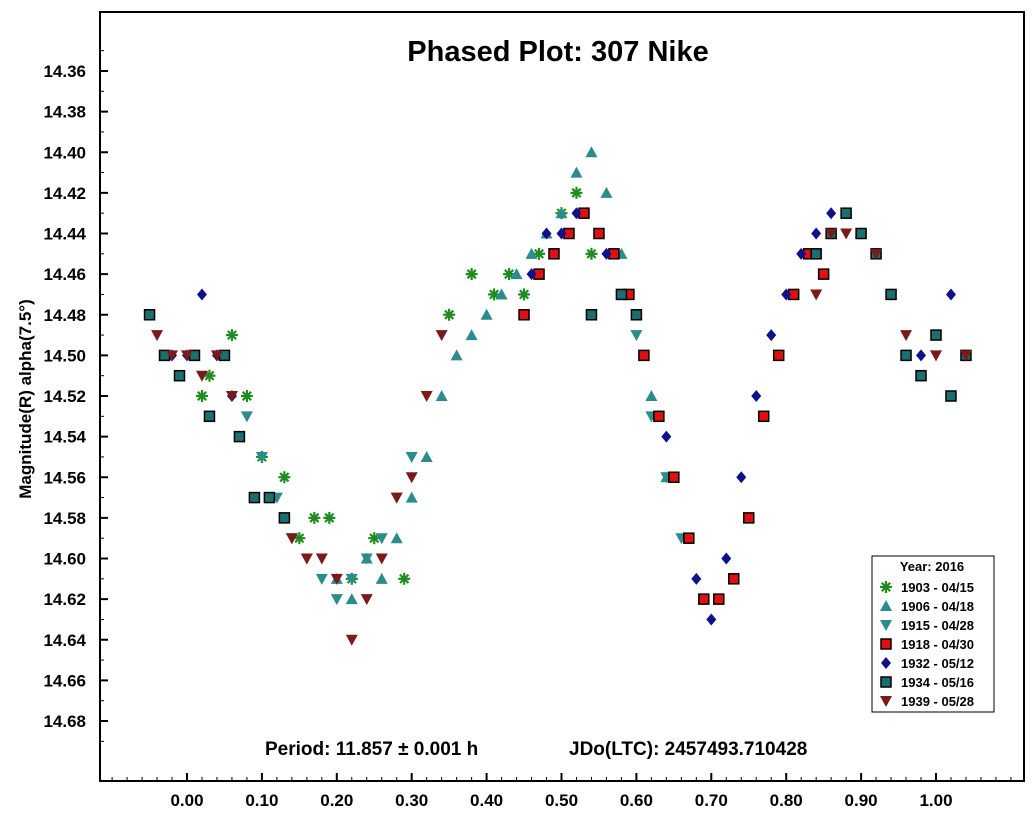 The width and height of the screenshot is (1034, 836). I want to click on legend-box, so click(933, 634).